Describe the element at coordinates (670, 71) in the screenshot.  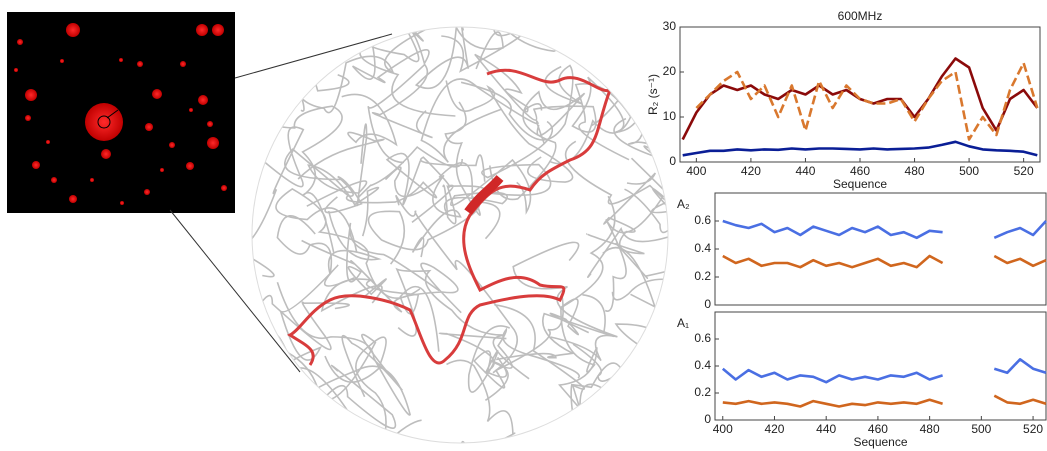
I see `y-tick-label: 20` at that location.